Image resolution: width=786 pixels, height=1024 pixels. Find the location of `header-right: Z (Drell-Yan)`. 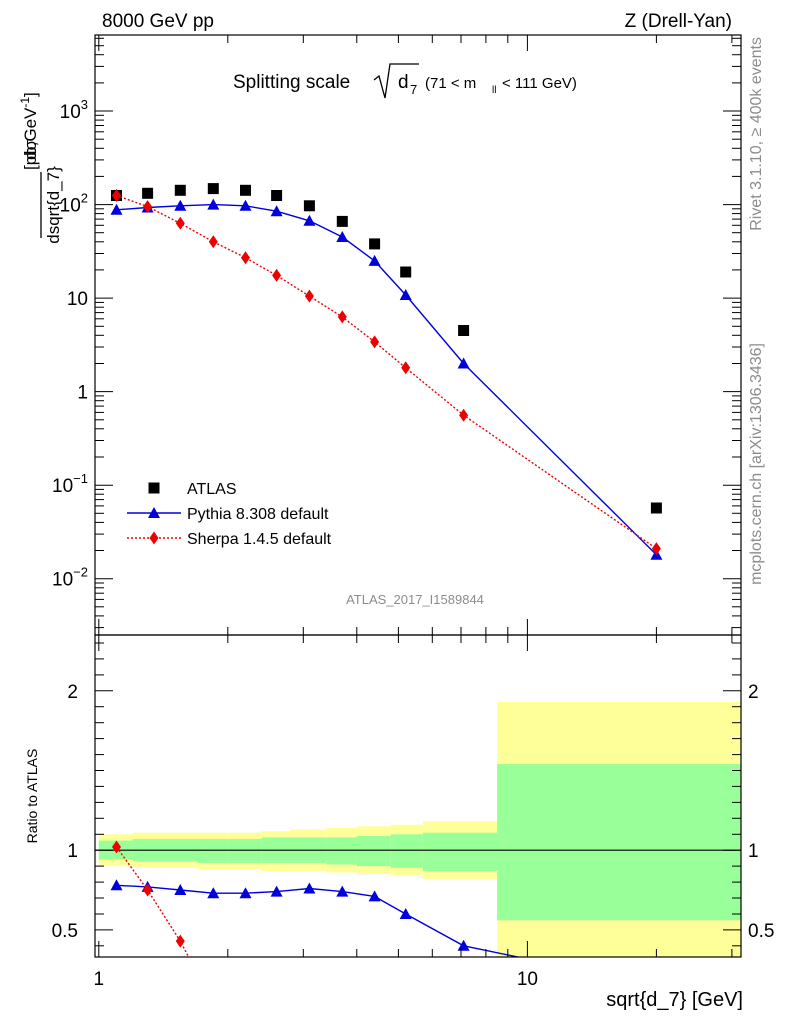

header-right: Z (Drell-Yan) is located at coordinates (678, 21).